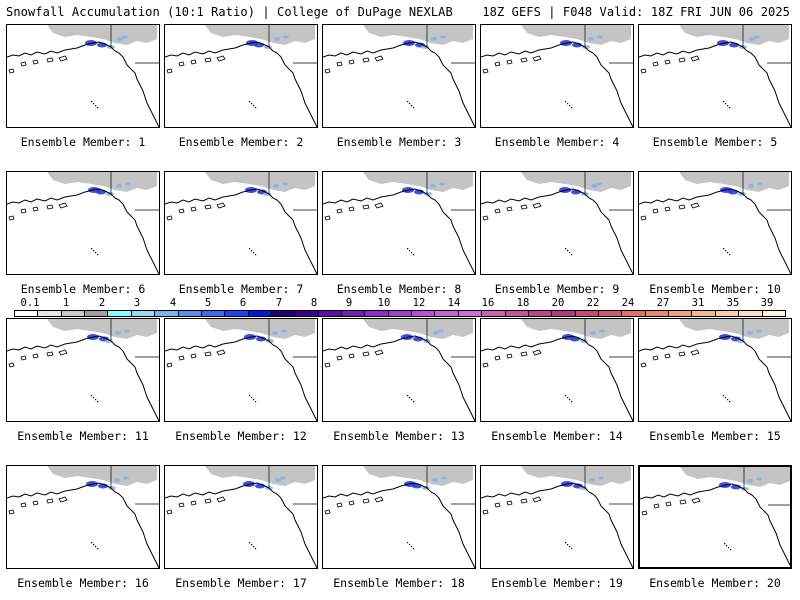 Image resolution: width=800 pixels, height=600 pixels. What do you see at coordinates (593, 303) in the screenshot?
I see `colorbar-tick-label: 22` at bounding box center [593, 303].